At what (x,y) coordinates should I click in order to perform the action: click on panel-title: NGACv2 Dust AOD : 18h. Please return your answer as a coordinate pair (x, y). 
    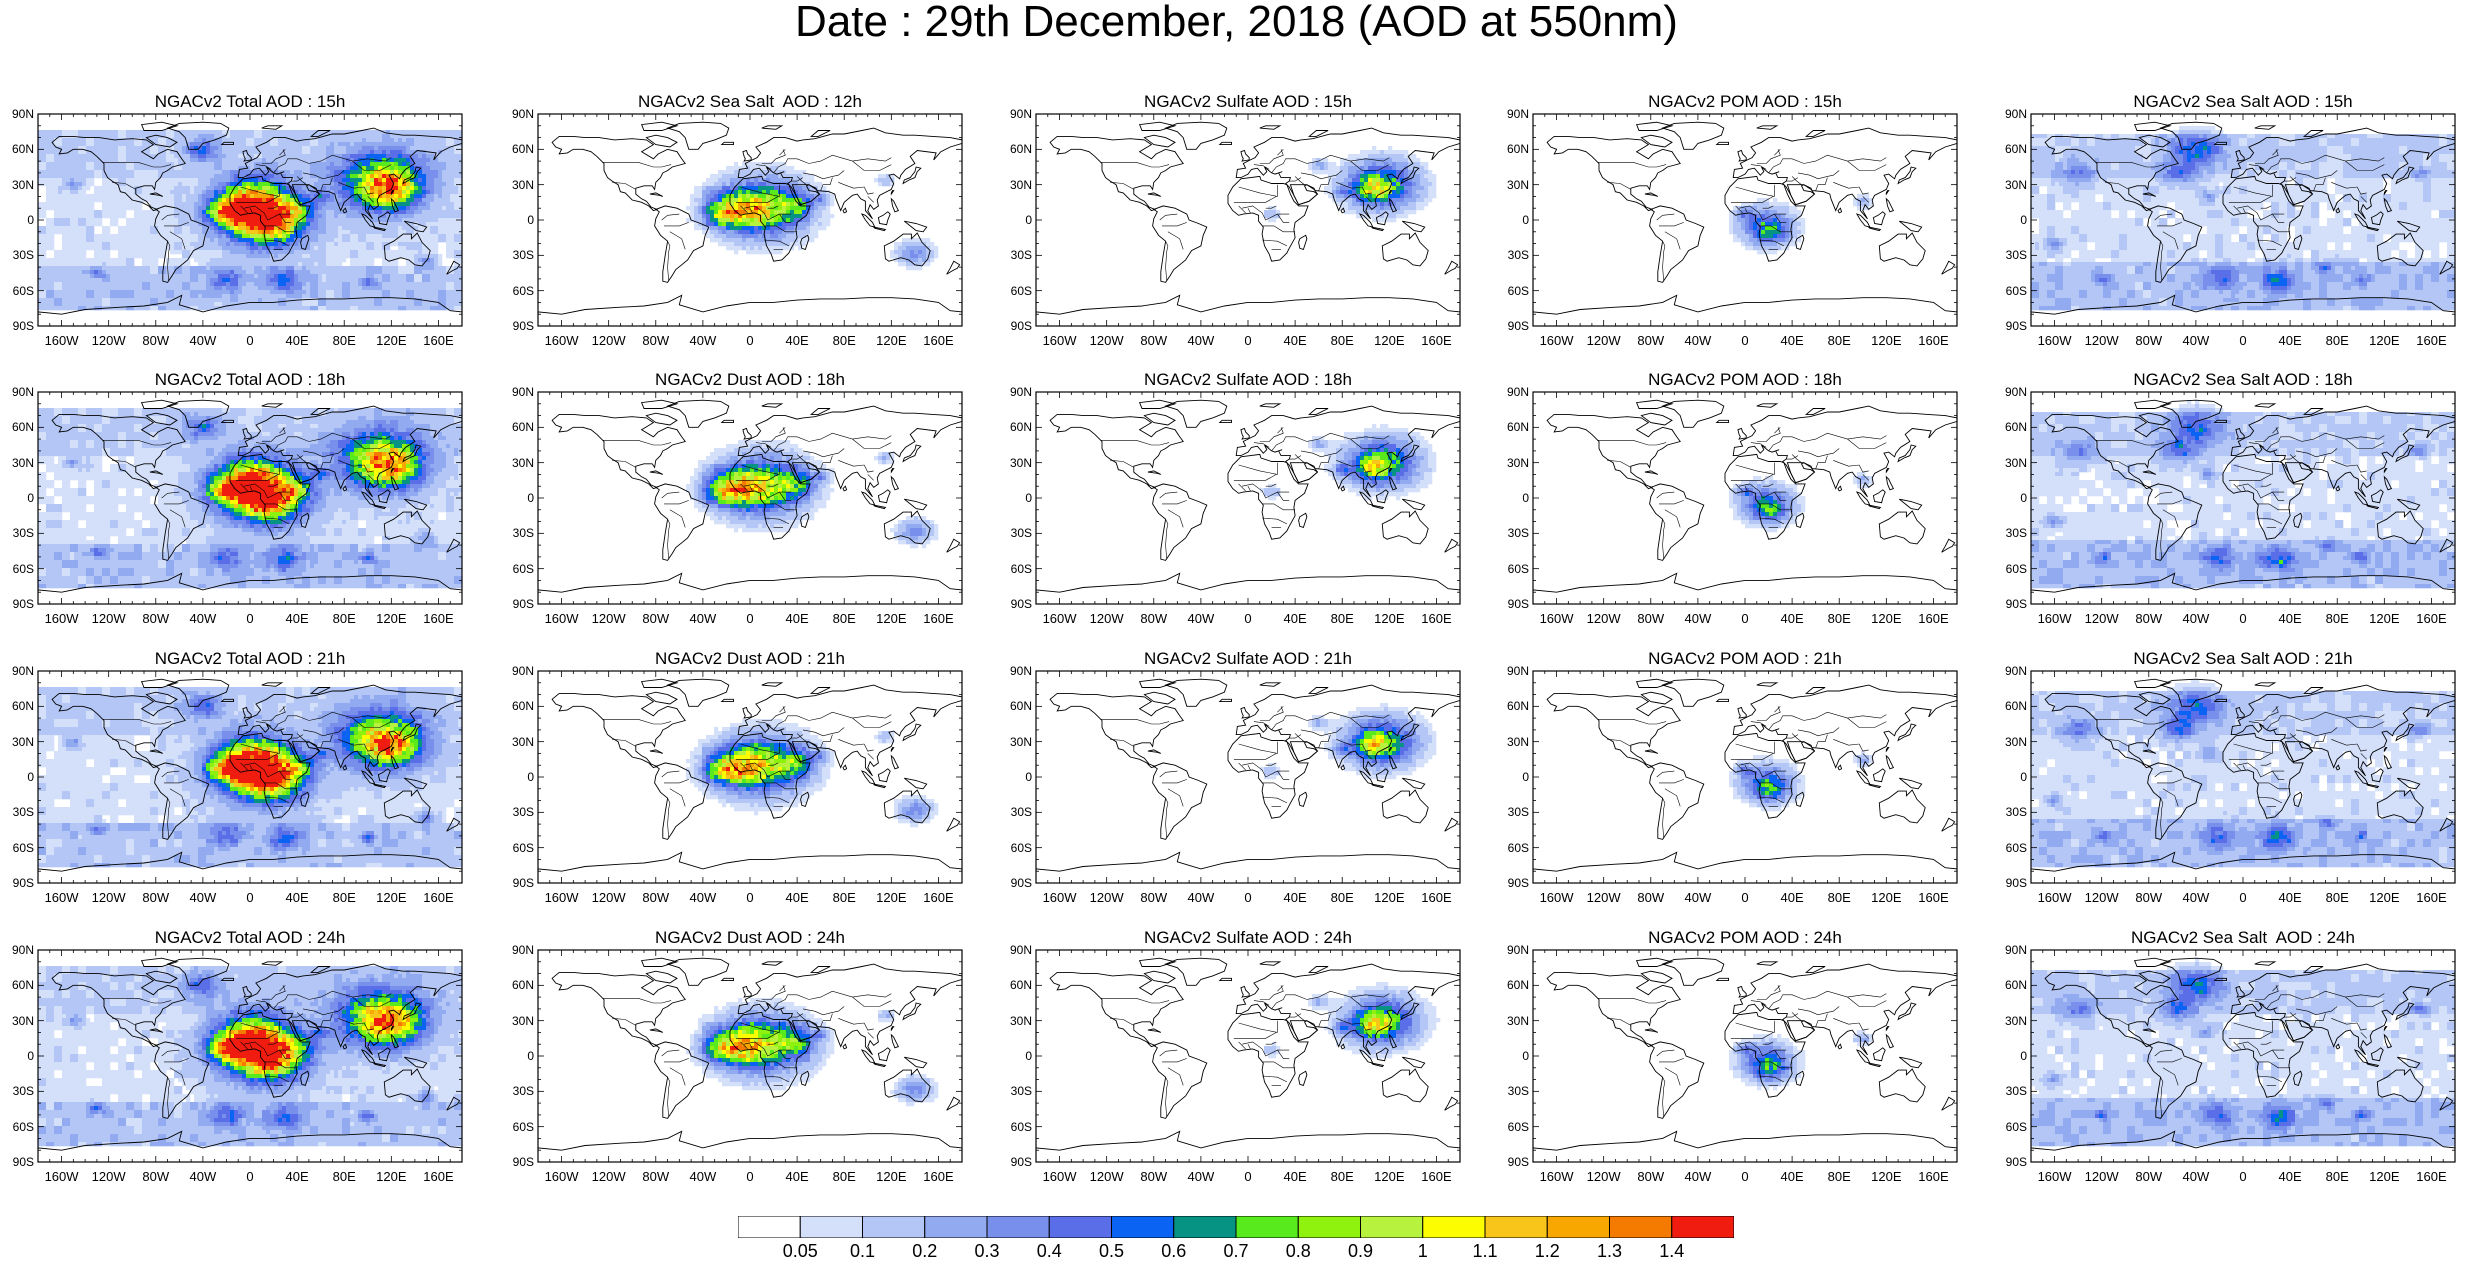
    Looking at the image, I should click on (750, 380).